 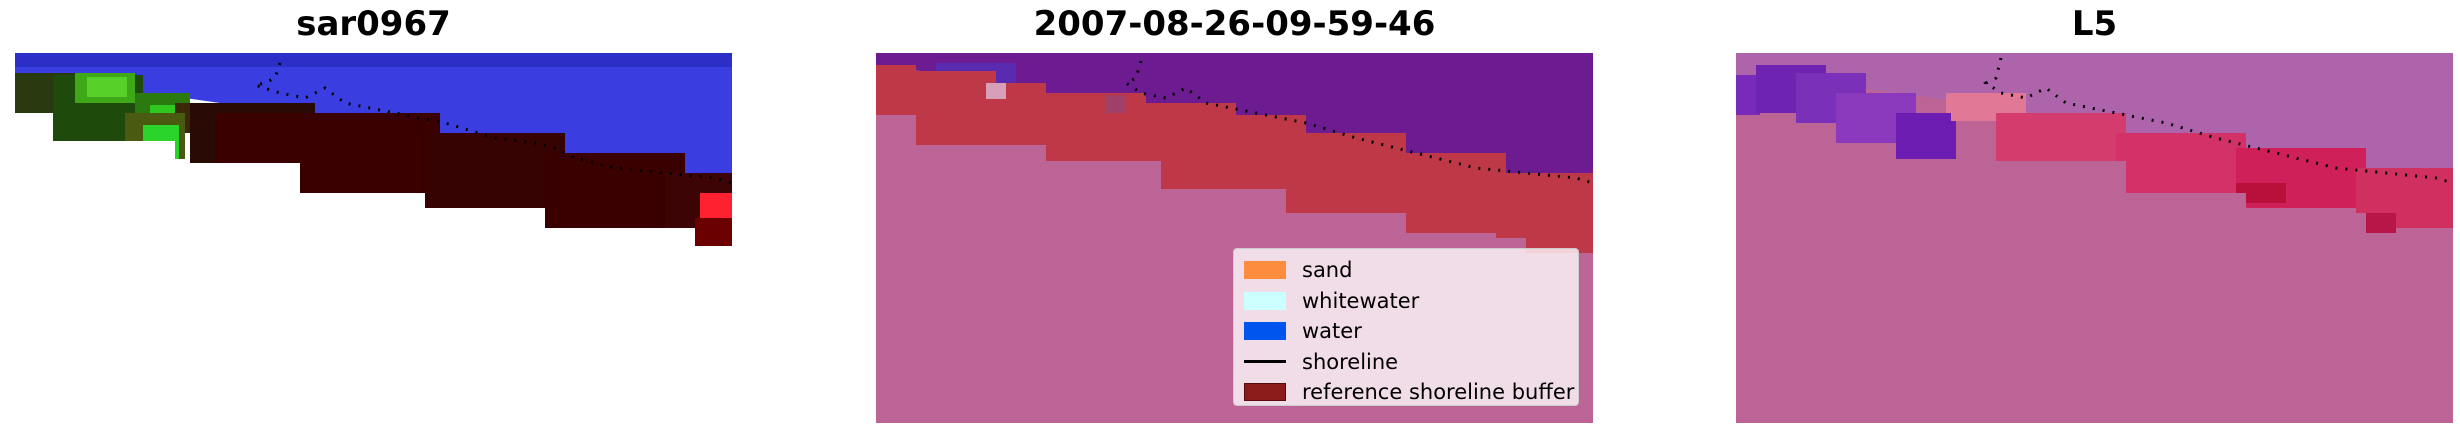 I want to click on buffer-swatch-icon, so click(x=1265, y=392).